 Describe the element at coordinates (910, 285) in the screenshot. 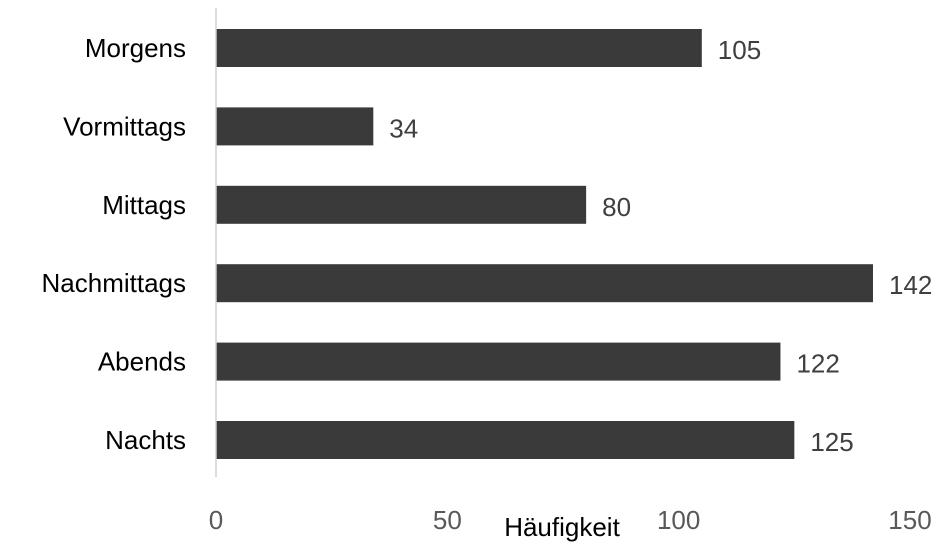

I see `value-label: 142` at that location.